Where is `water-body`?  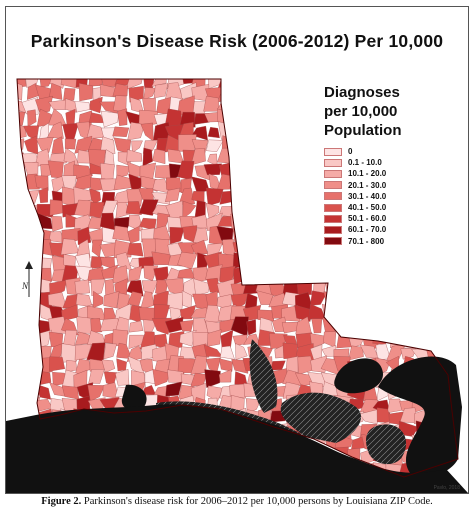
water-body is located at coordinates (386, 444).